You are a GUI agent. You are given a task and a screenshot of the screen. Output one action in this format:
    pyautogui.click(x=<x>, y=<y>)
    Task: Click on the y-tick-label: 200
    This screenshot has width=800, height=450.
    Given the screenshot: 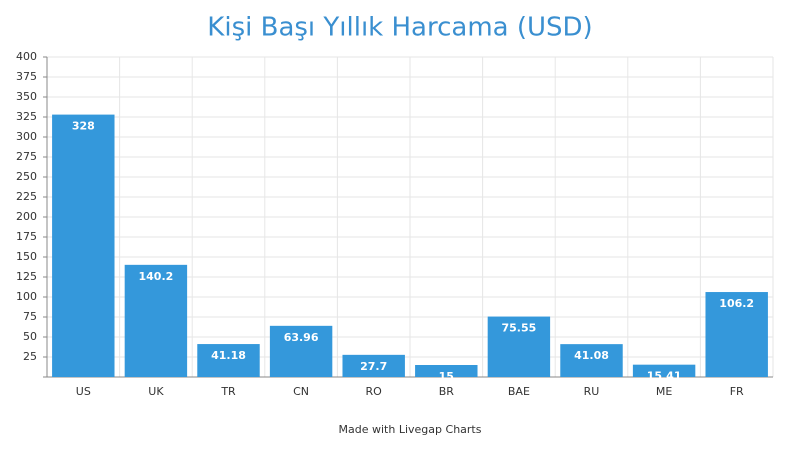 What is the action you would take?
    pyautogui.click(x=26, y=216)
    